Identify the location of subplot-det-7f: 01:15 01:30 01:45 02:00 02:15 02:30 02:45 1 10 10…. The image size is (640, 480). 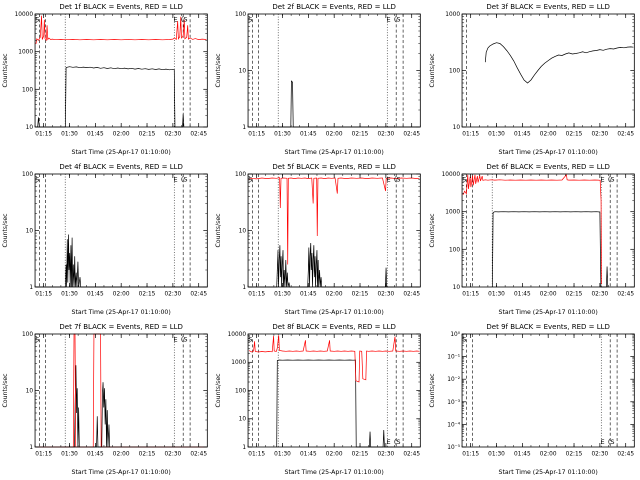
(106, 400).